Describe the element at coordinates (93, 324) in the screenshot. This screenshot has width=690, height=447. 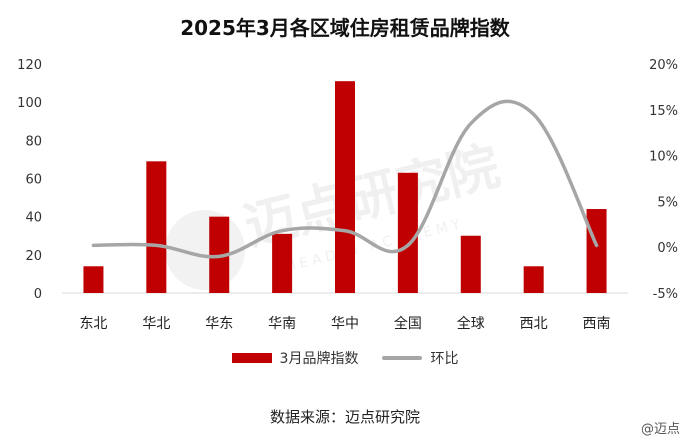
I see `category-label: 东北` at that location.